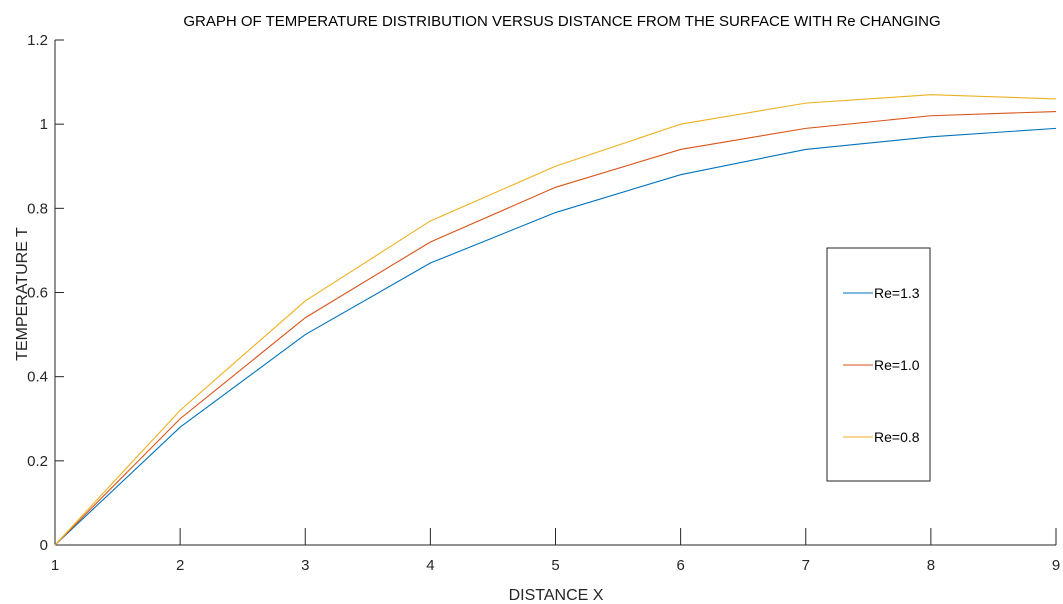 Image resolution: width=1063 pixels, height=604 pixels. I want to click on y-tick-label: 0.2, so click(37, 461).